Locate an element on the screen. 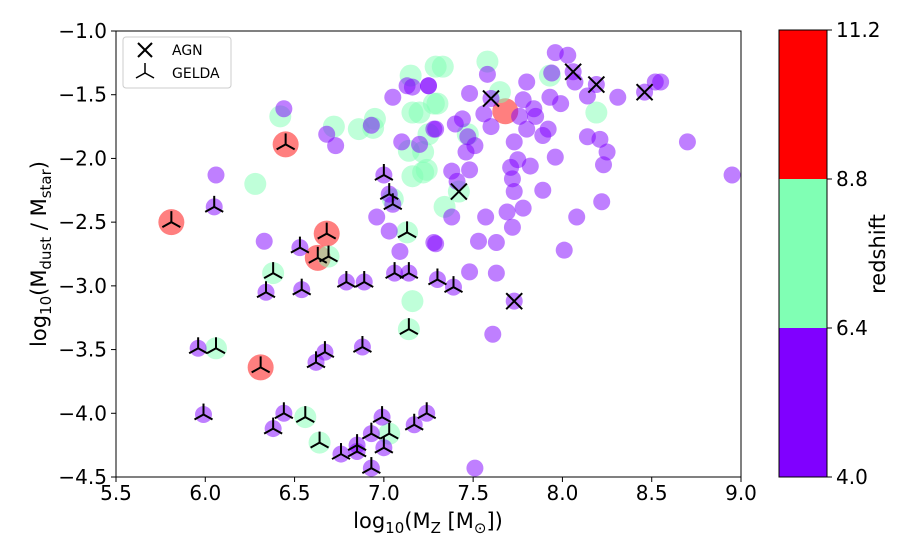 The height and width of the screenshot is (548, 919). axis-label-part: star is located at coordinates (46, 183).